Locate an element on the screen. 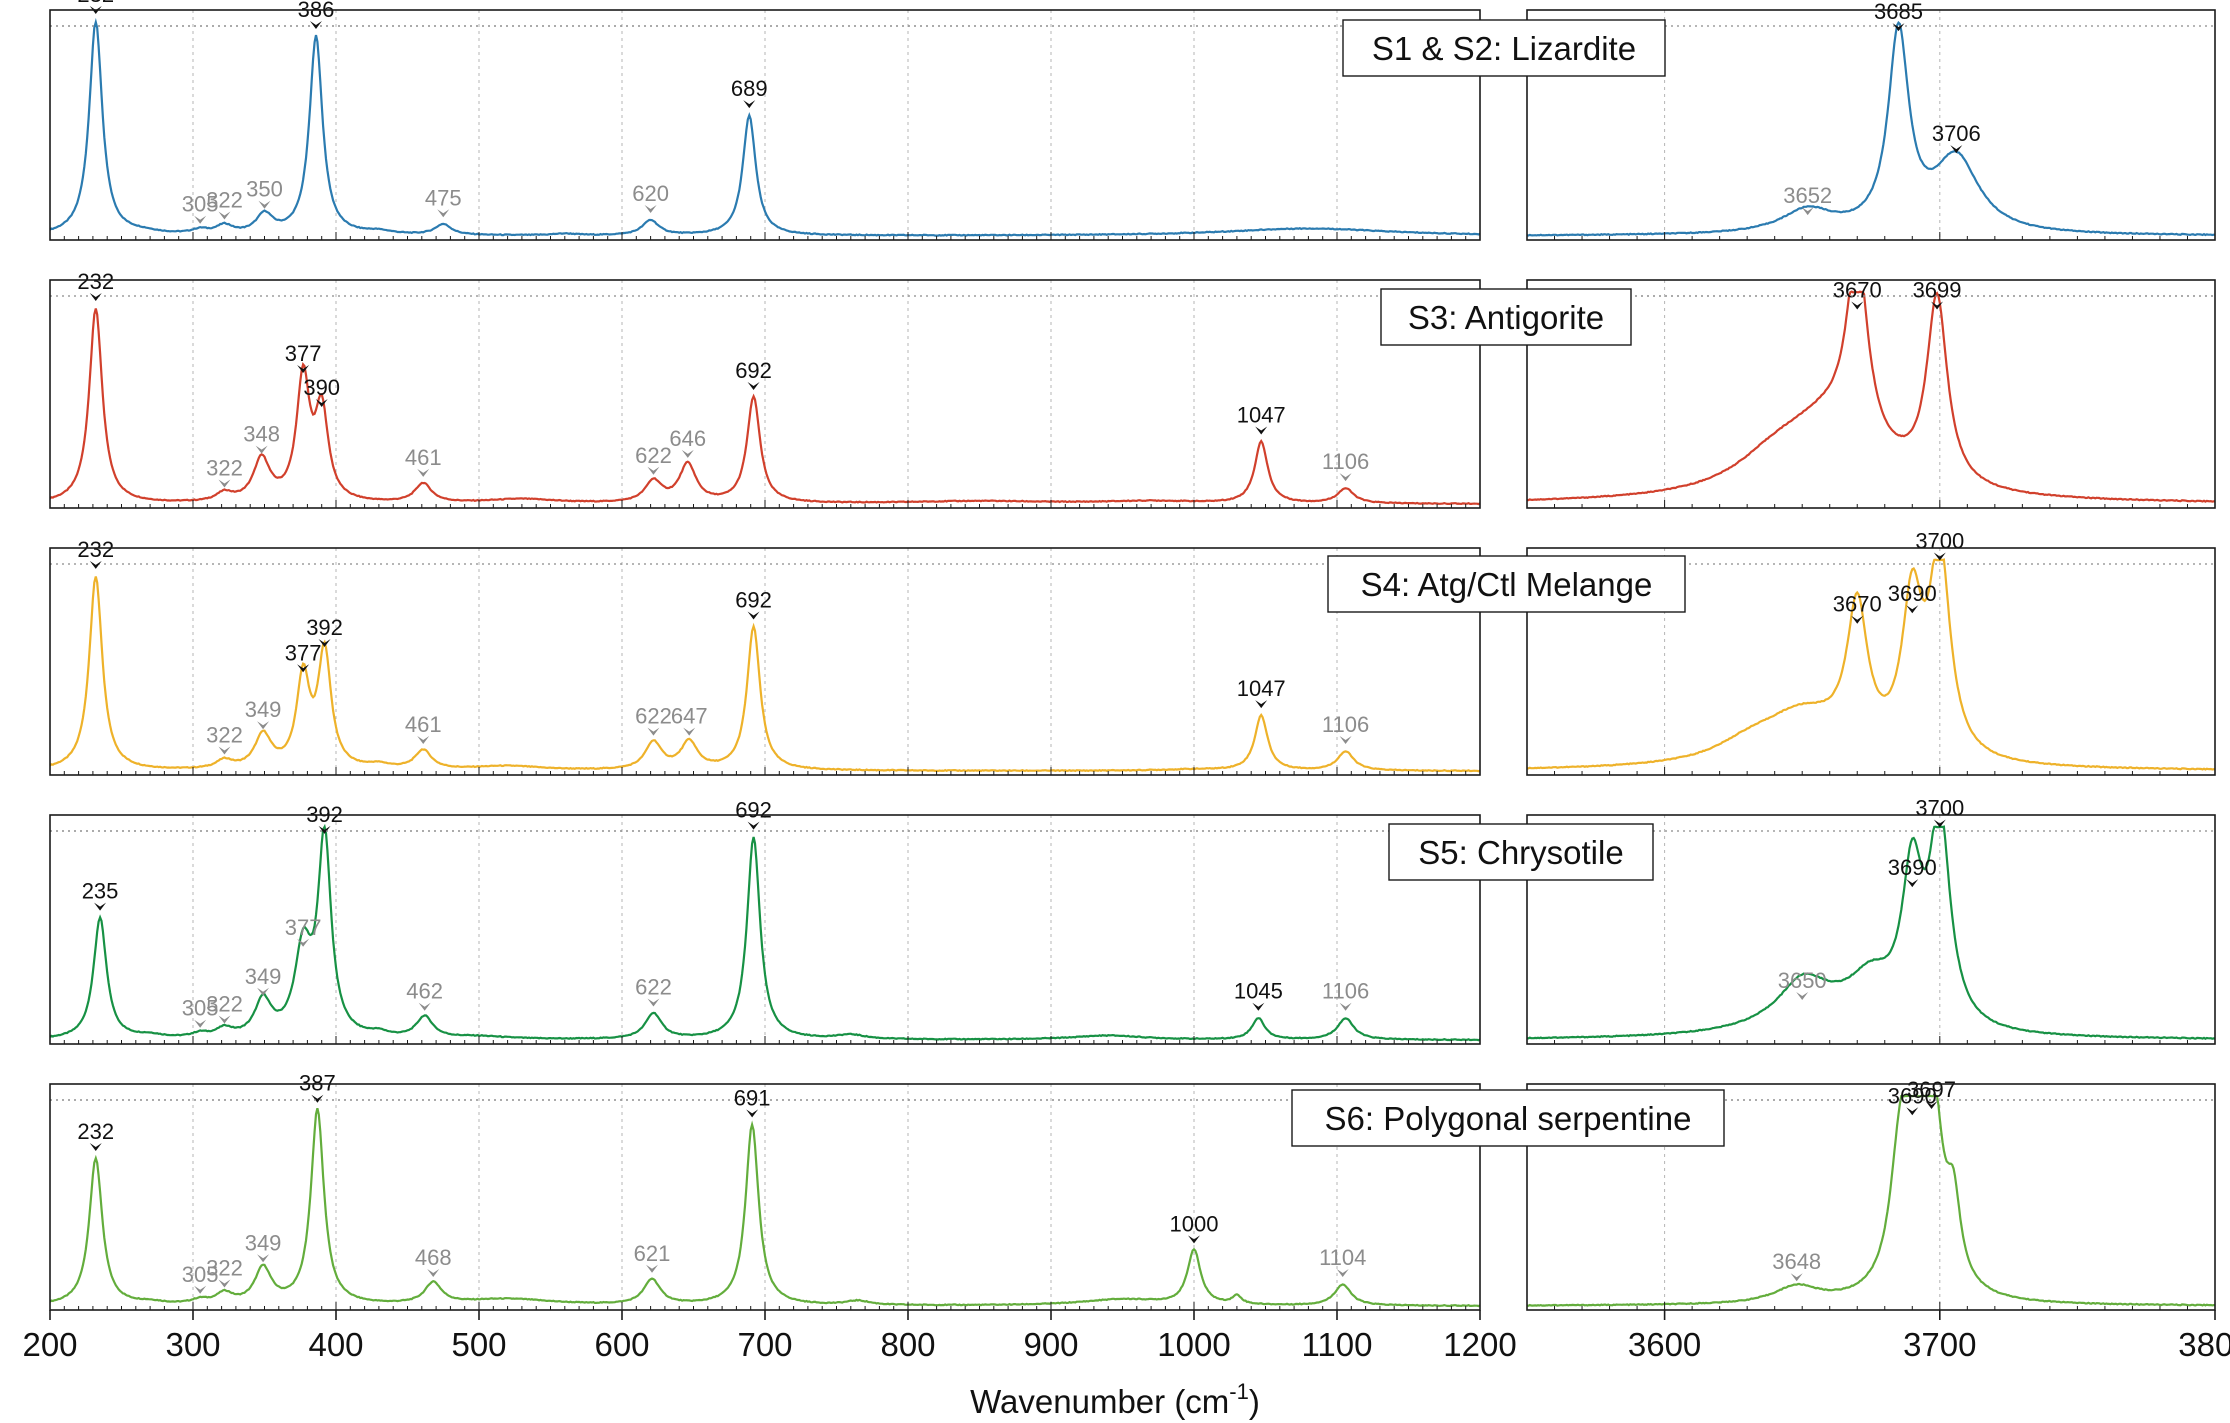 This screenshot has width=2230, height=1423. x-tick-label: 300 is located at coordinates (192, 1344).